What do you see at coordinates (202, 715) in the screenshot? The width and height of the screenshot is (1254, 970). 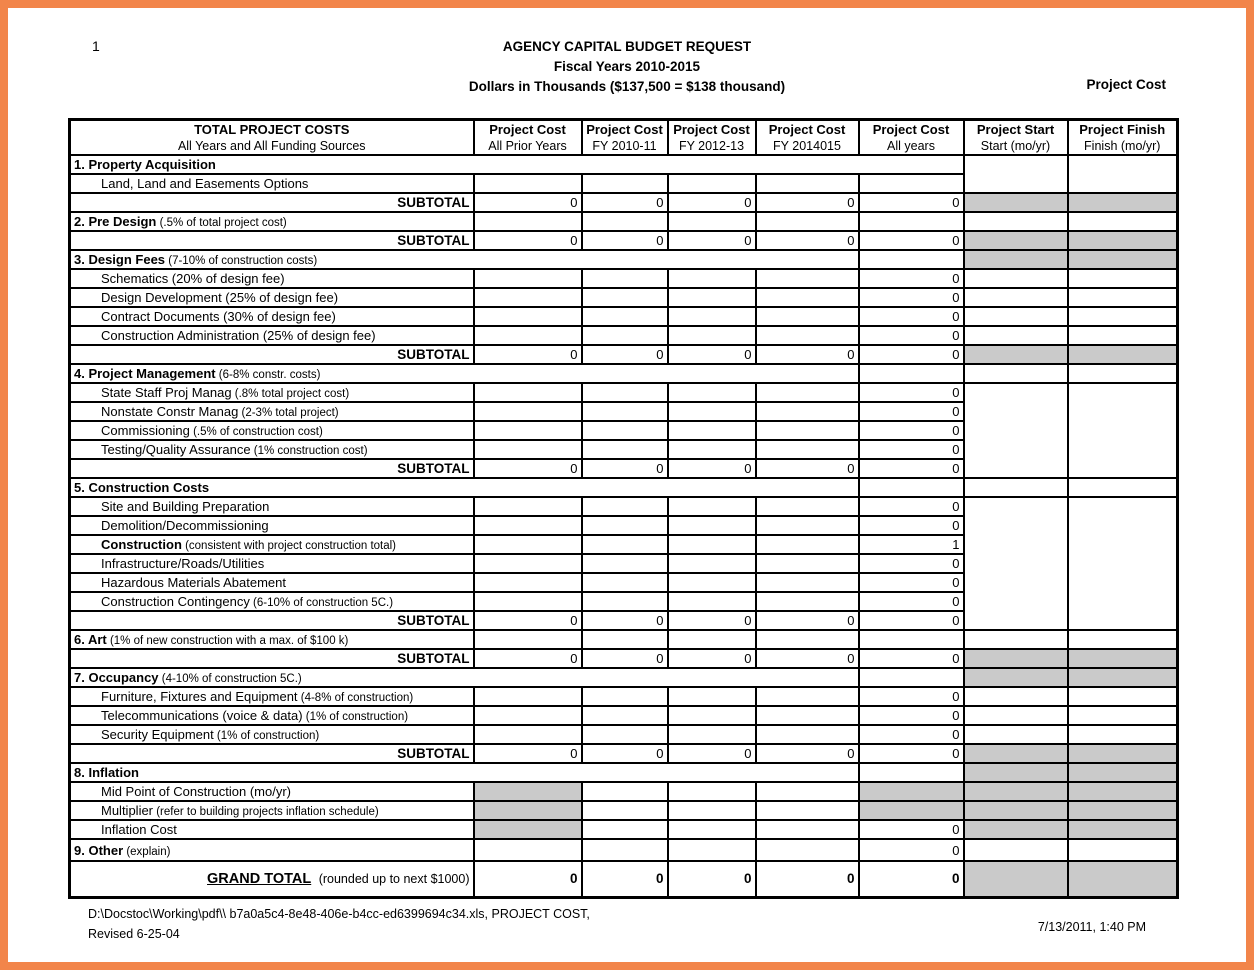 I see `row-label: Telecommunications (voice & data)` at bounding box center [202, 715].